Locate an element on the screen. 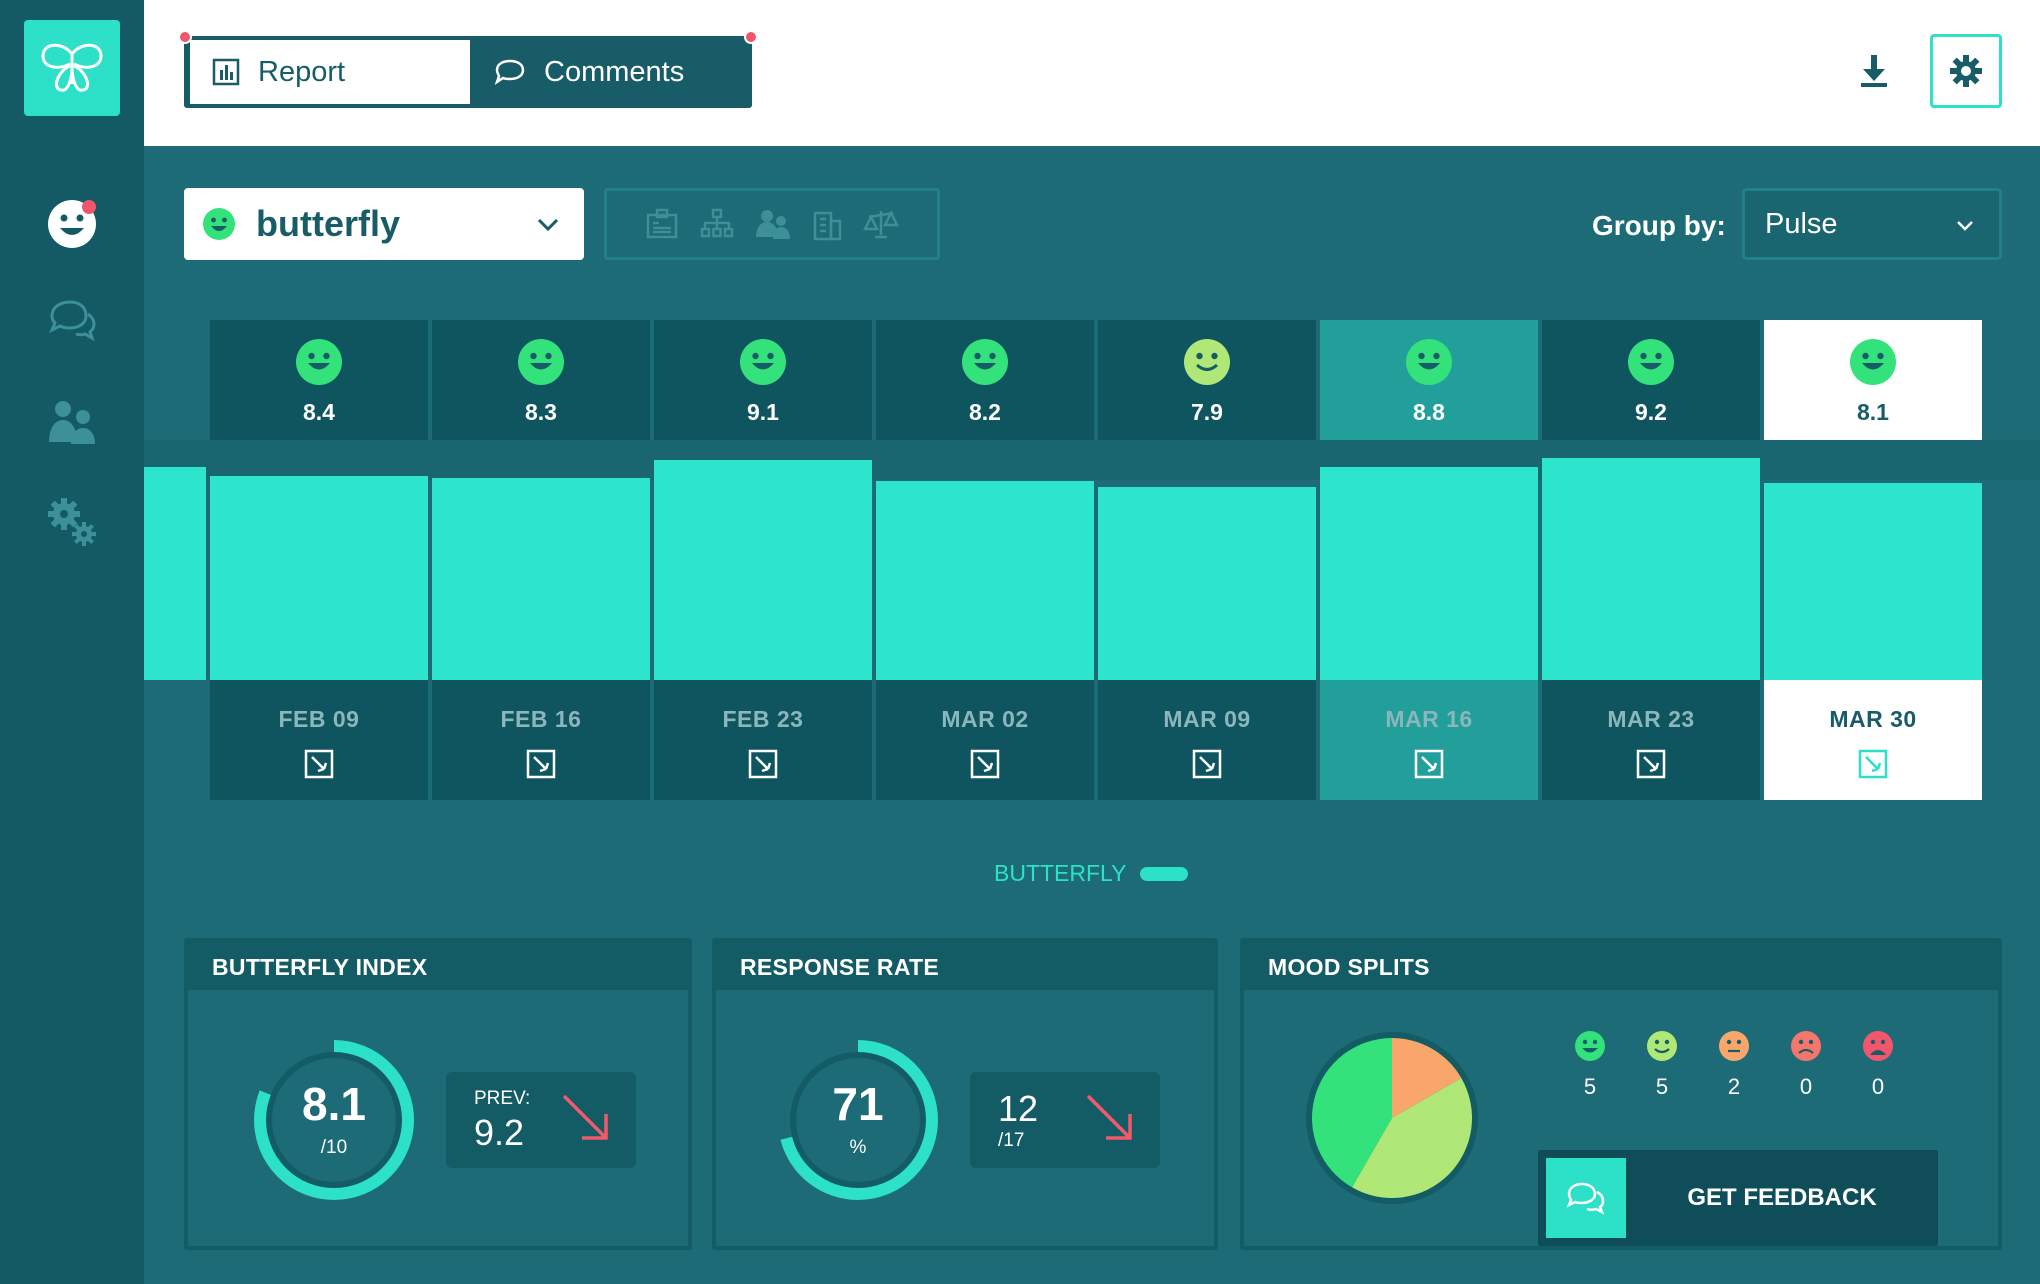  get-feedback-button: GET FEEDBACK is located at coordinates (1738, 1198).